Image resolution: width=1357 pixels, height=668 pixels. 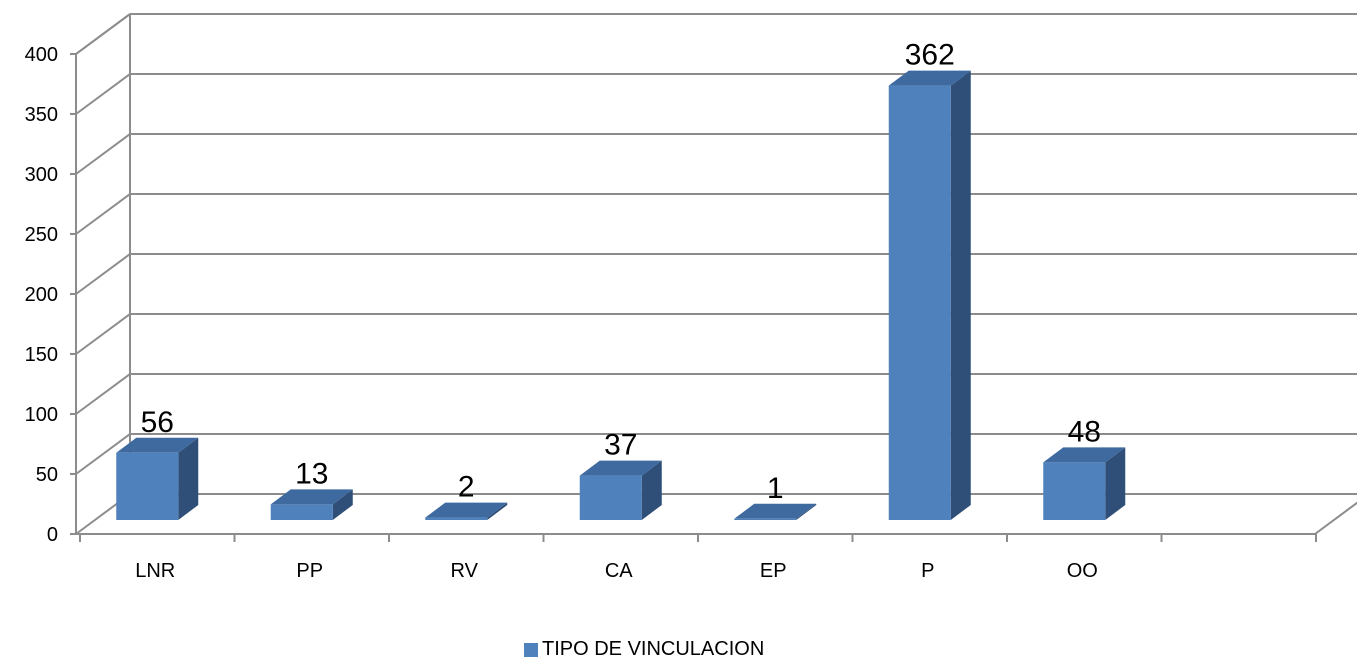 What do you see at coordinates (311, 473) in the screenshot?
I see `data-label: 13` at bounding box center [311, 473].